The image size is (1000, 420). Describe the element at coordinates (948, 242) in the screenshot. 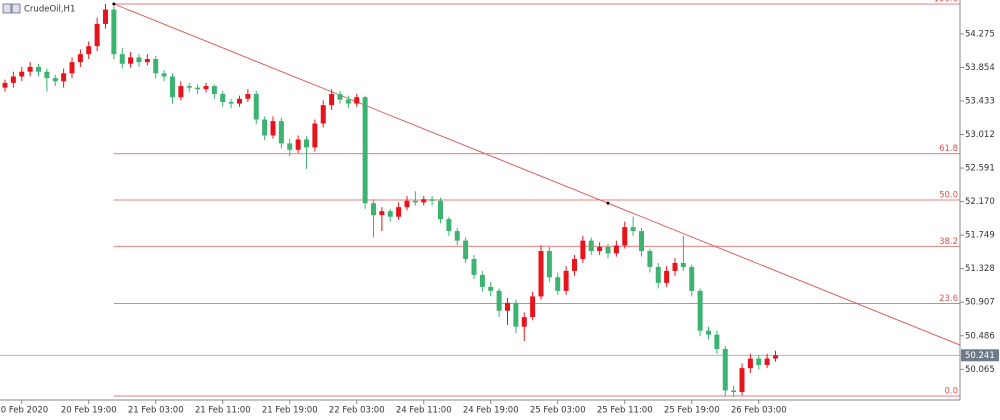

I see `fibo-level-label: 38.2` at that location.